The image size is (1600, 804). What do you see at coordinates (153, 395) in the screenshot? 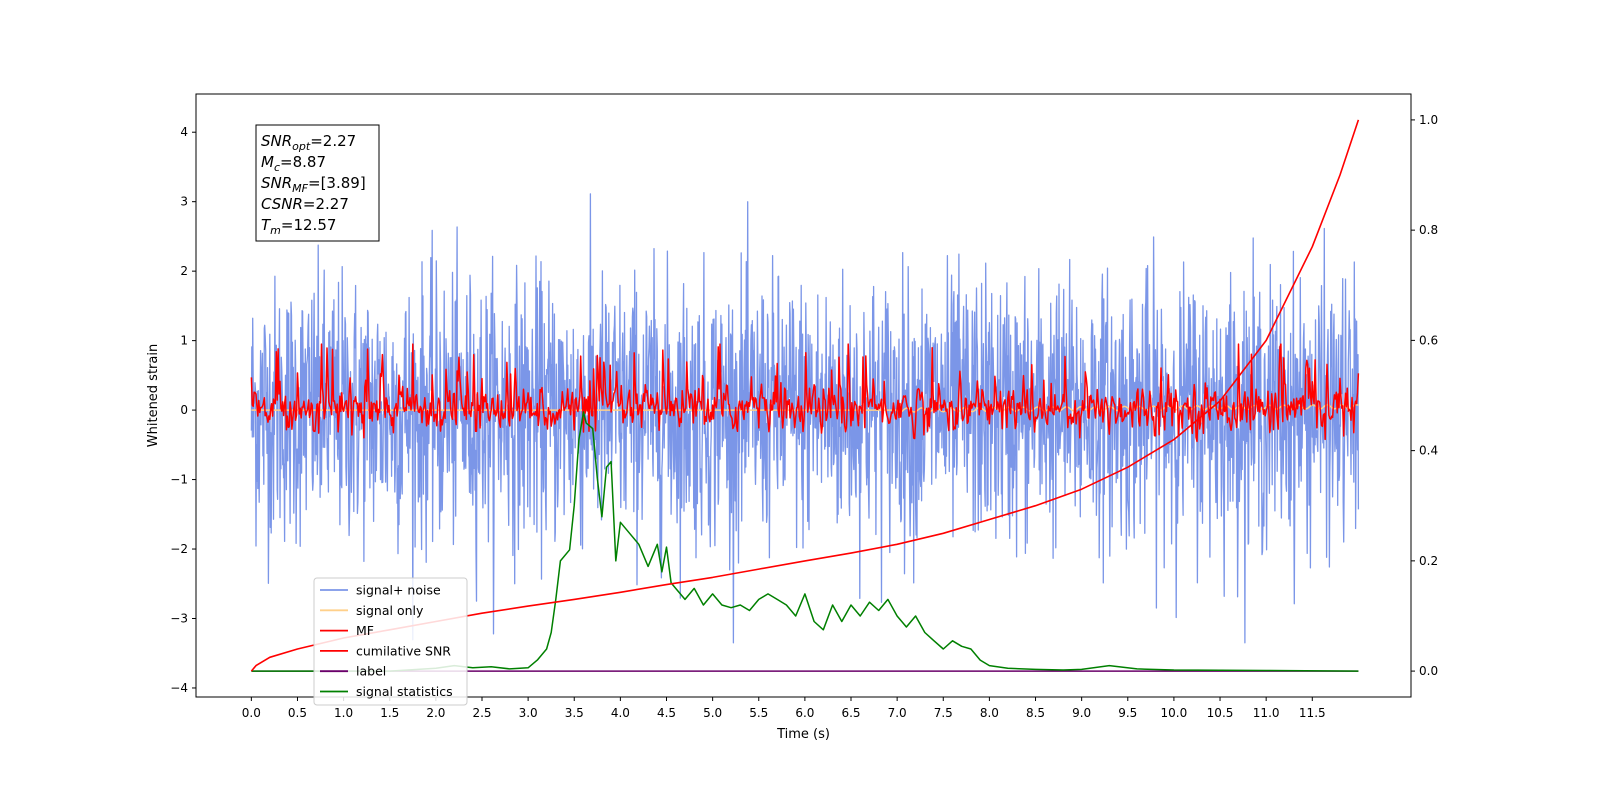
I see `y-axis-label: Whitened strain` at bounding box center [153, 395].